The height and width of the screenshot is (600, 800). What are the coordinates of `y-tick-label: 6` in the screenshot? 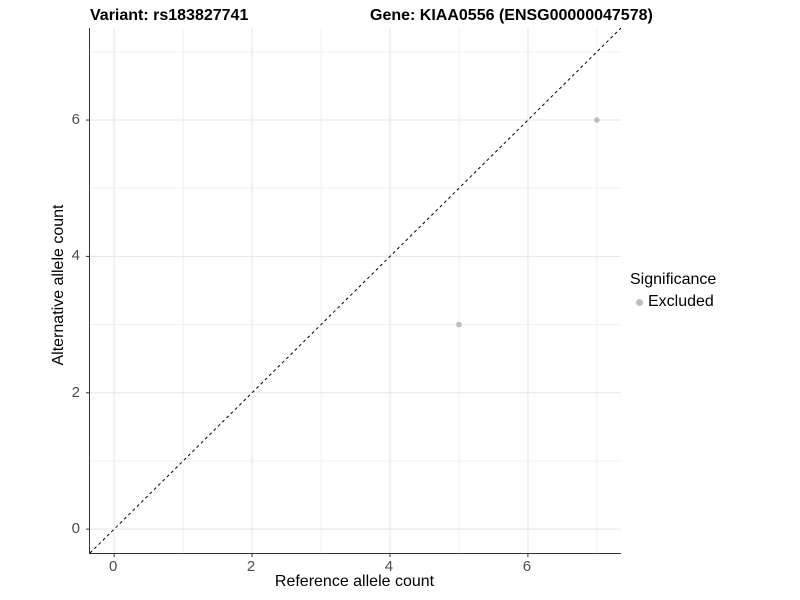 It's located at (75, 120).